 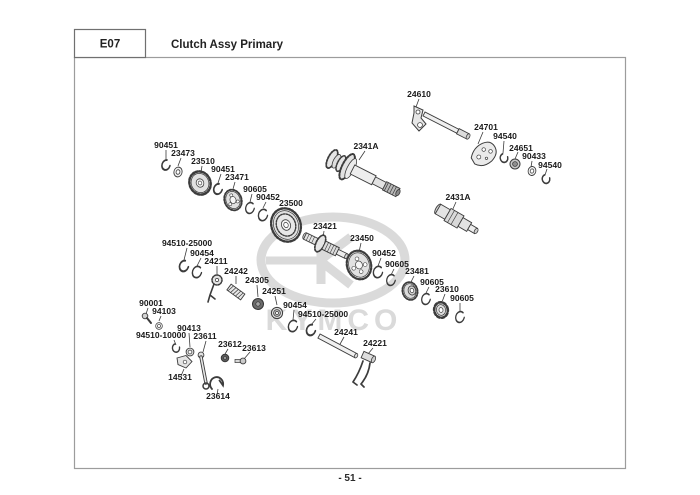 What do you see at coordinates (325, 226) in the screenshot?
I see `label-23421: 23421` at bounding box center [325, 226].